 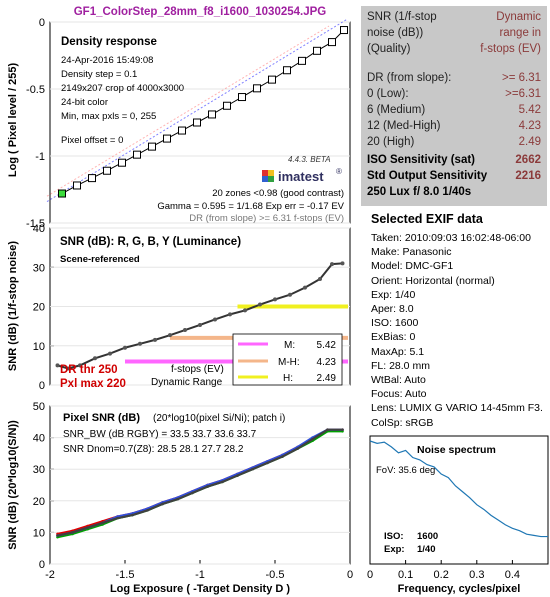 What do you see at coordinates (39, 533) in the screenshot?
I see `pixel-snr-ytick-label: 10` at bounding box center [39, 533].